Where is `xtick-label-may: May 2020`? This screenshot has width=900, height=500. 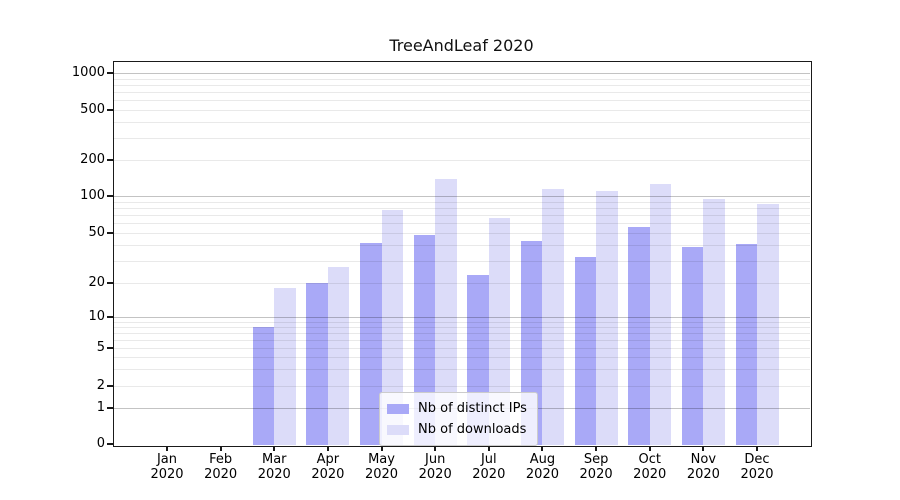
xtick-label-may: May 2020 is located at coordinates (381, 467).